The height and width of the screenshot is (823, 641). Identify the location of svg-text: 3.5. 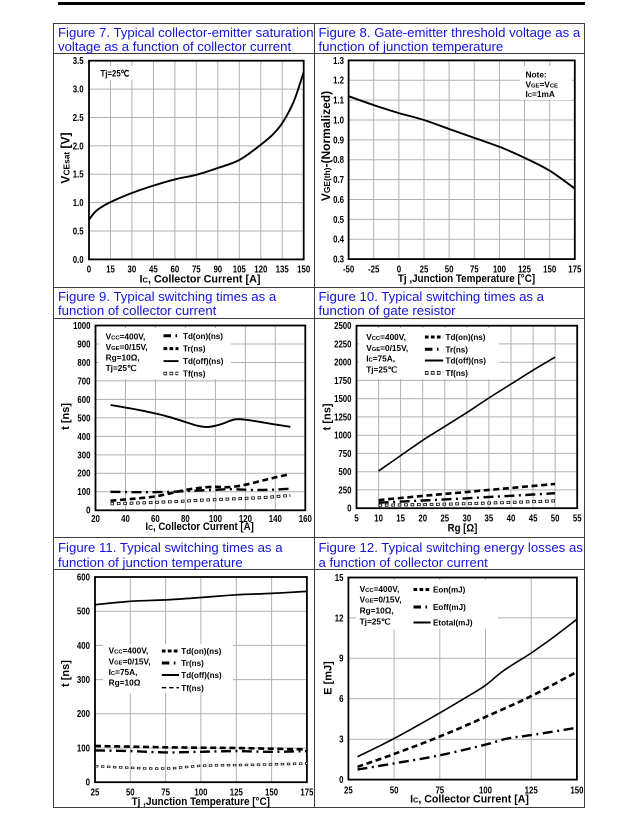
(78, 61).